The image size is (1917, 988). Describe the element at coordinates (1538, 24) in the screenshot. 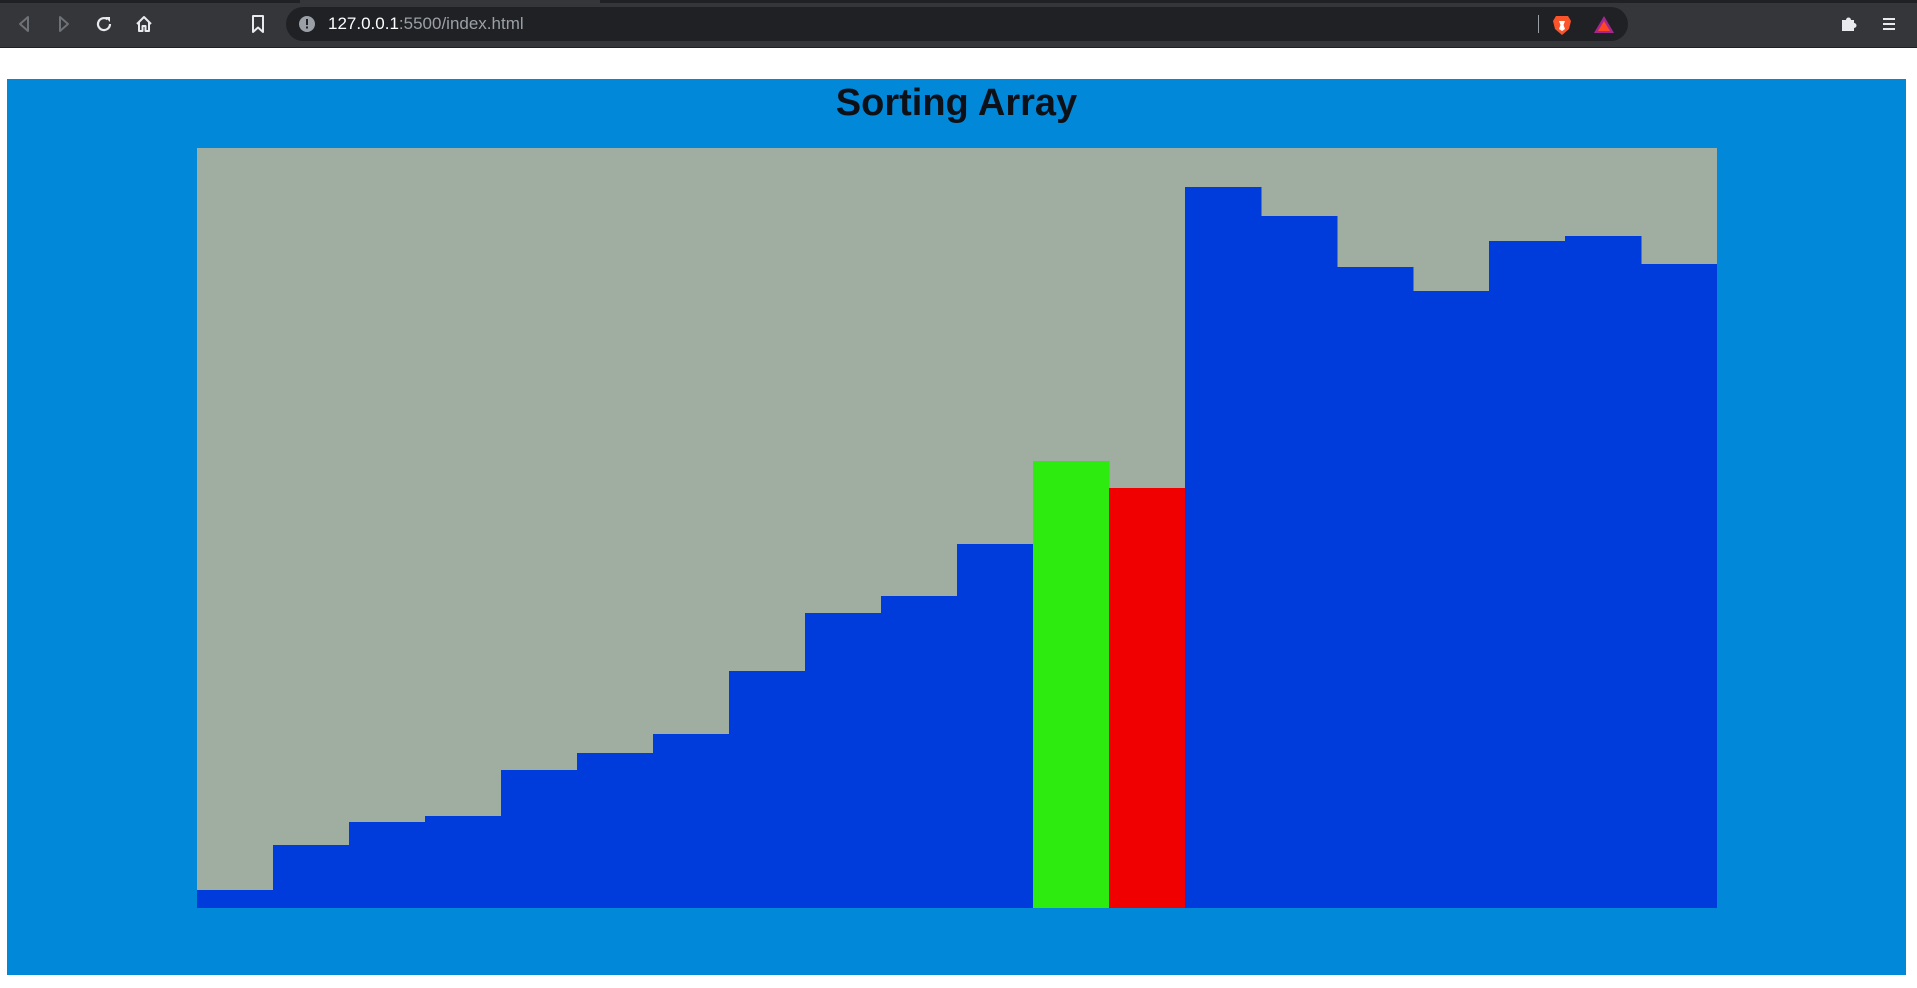

I see `address-separator` at that location.